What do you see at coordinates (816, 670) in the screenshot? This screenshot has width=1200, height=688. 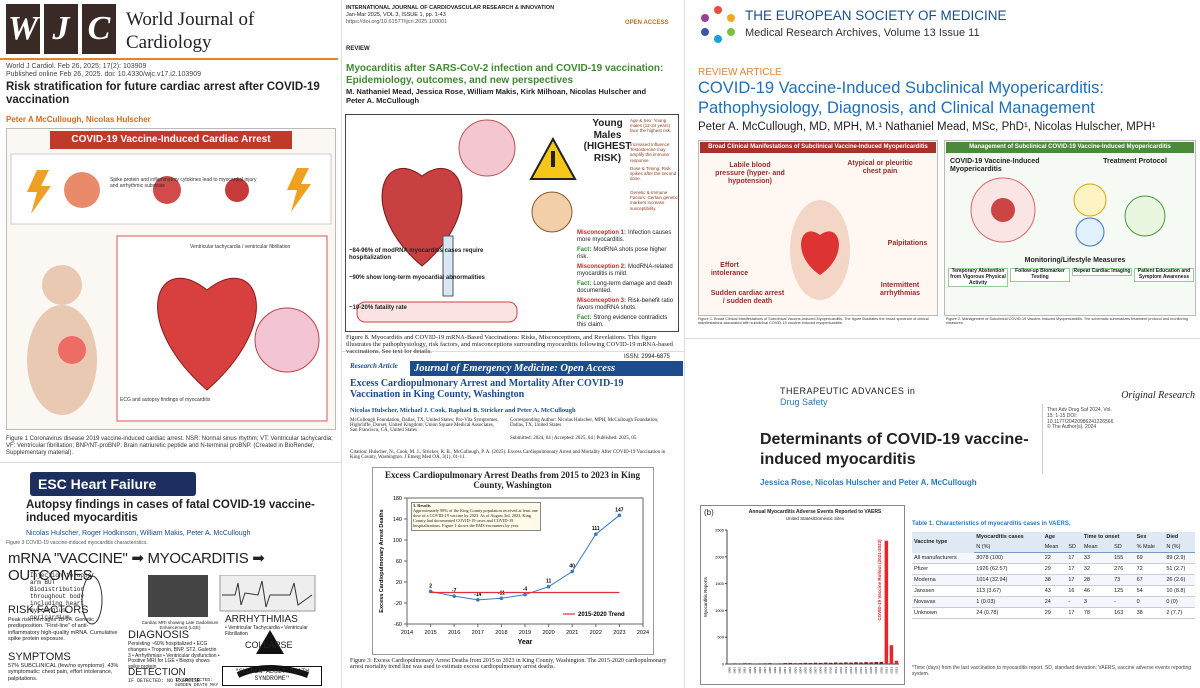 I see `x-tick-label: 2007` at bounding box center [816, 670].